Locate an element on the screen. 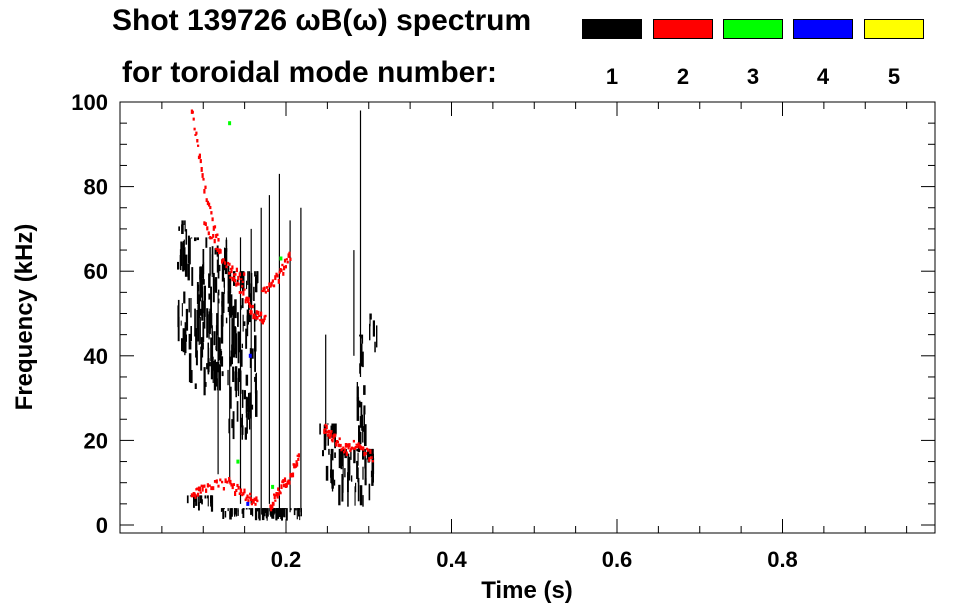 The image size is (963, 615). mode-1-region is located at coordinates (261, 514).